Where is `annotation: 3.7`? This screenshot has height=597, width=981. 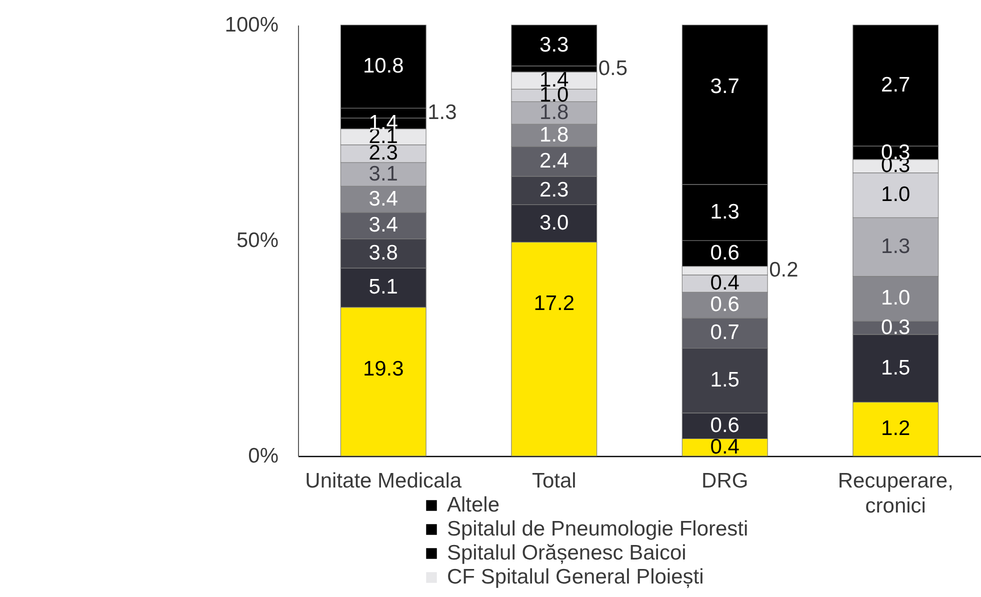 annotation: 3.7 is located at coordinates (725, 86).